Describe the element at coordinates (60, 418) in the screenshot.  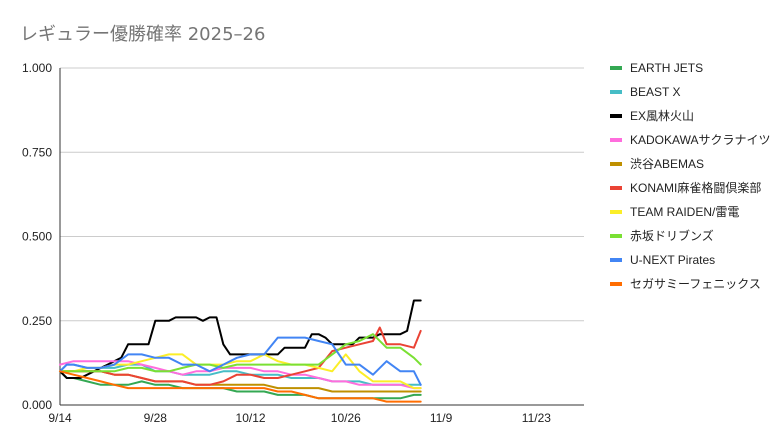
I see `x-tick-label: 9/14` at that location.